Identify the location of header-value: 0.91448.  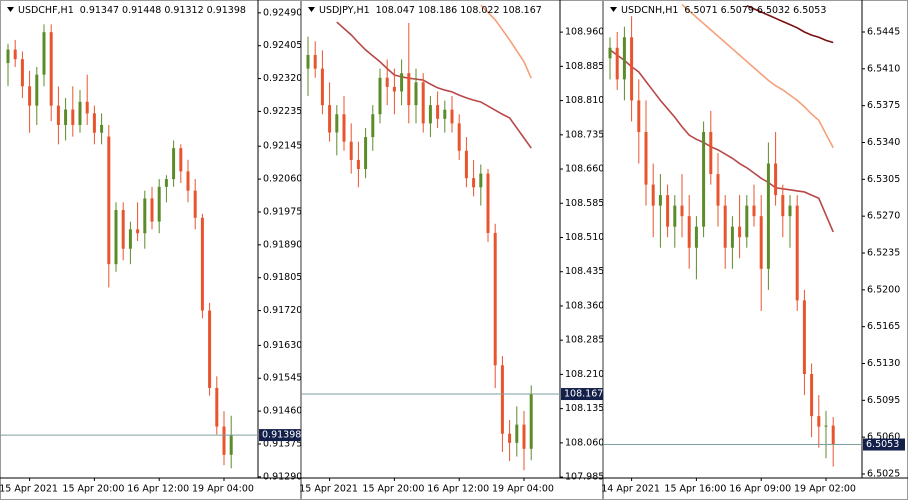
(141, 10).